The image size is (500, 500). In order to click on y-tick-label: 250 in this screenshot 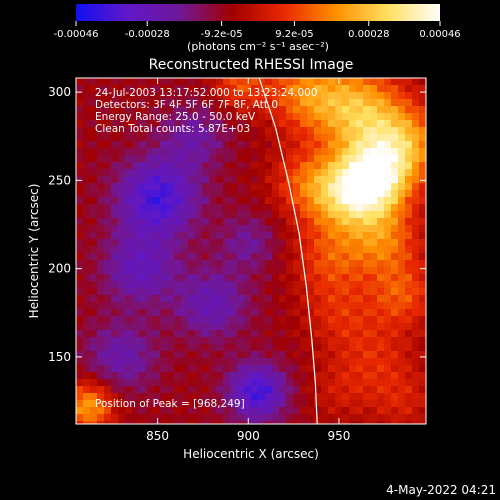, I will do `click(59, 180)`.